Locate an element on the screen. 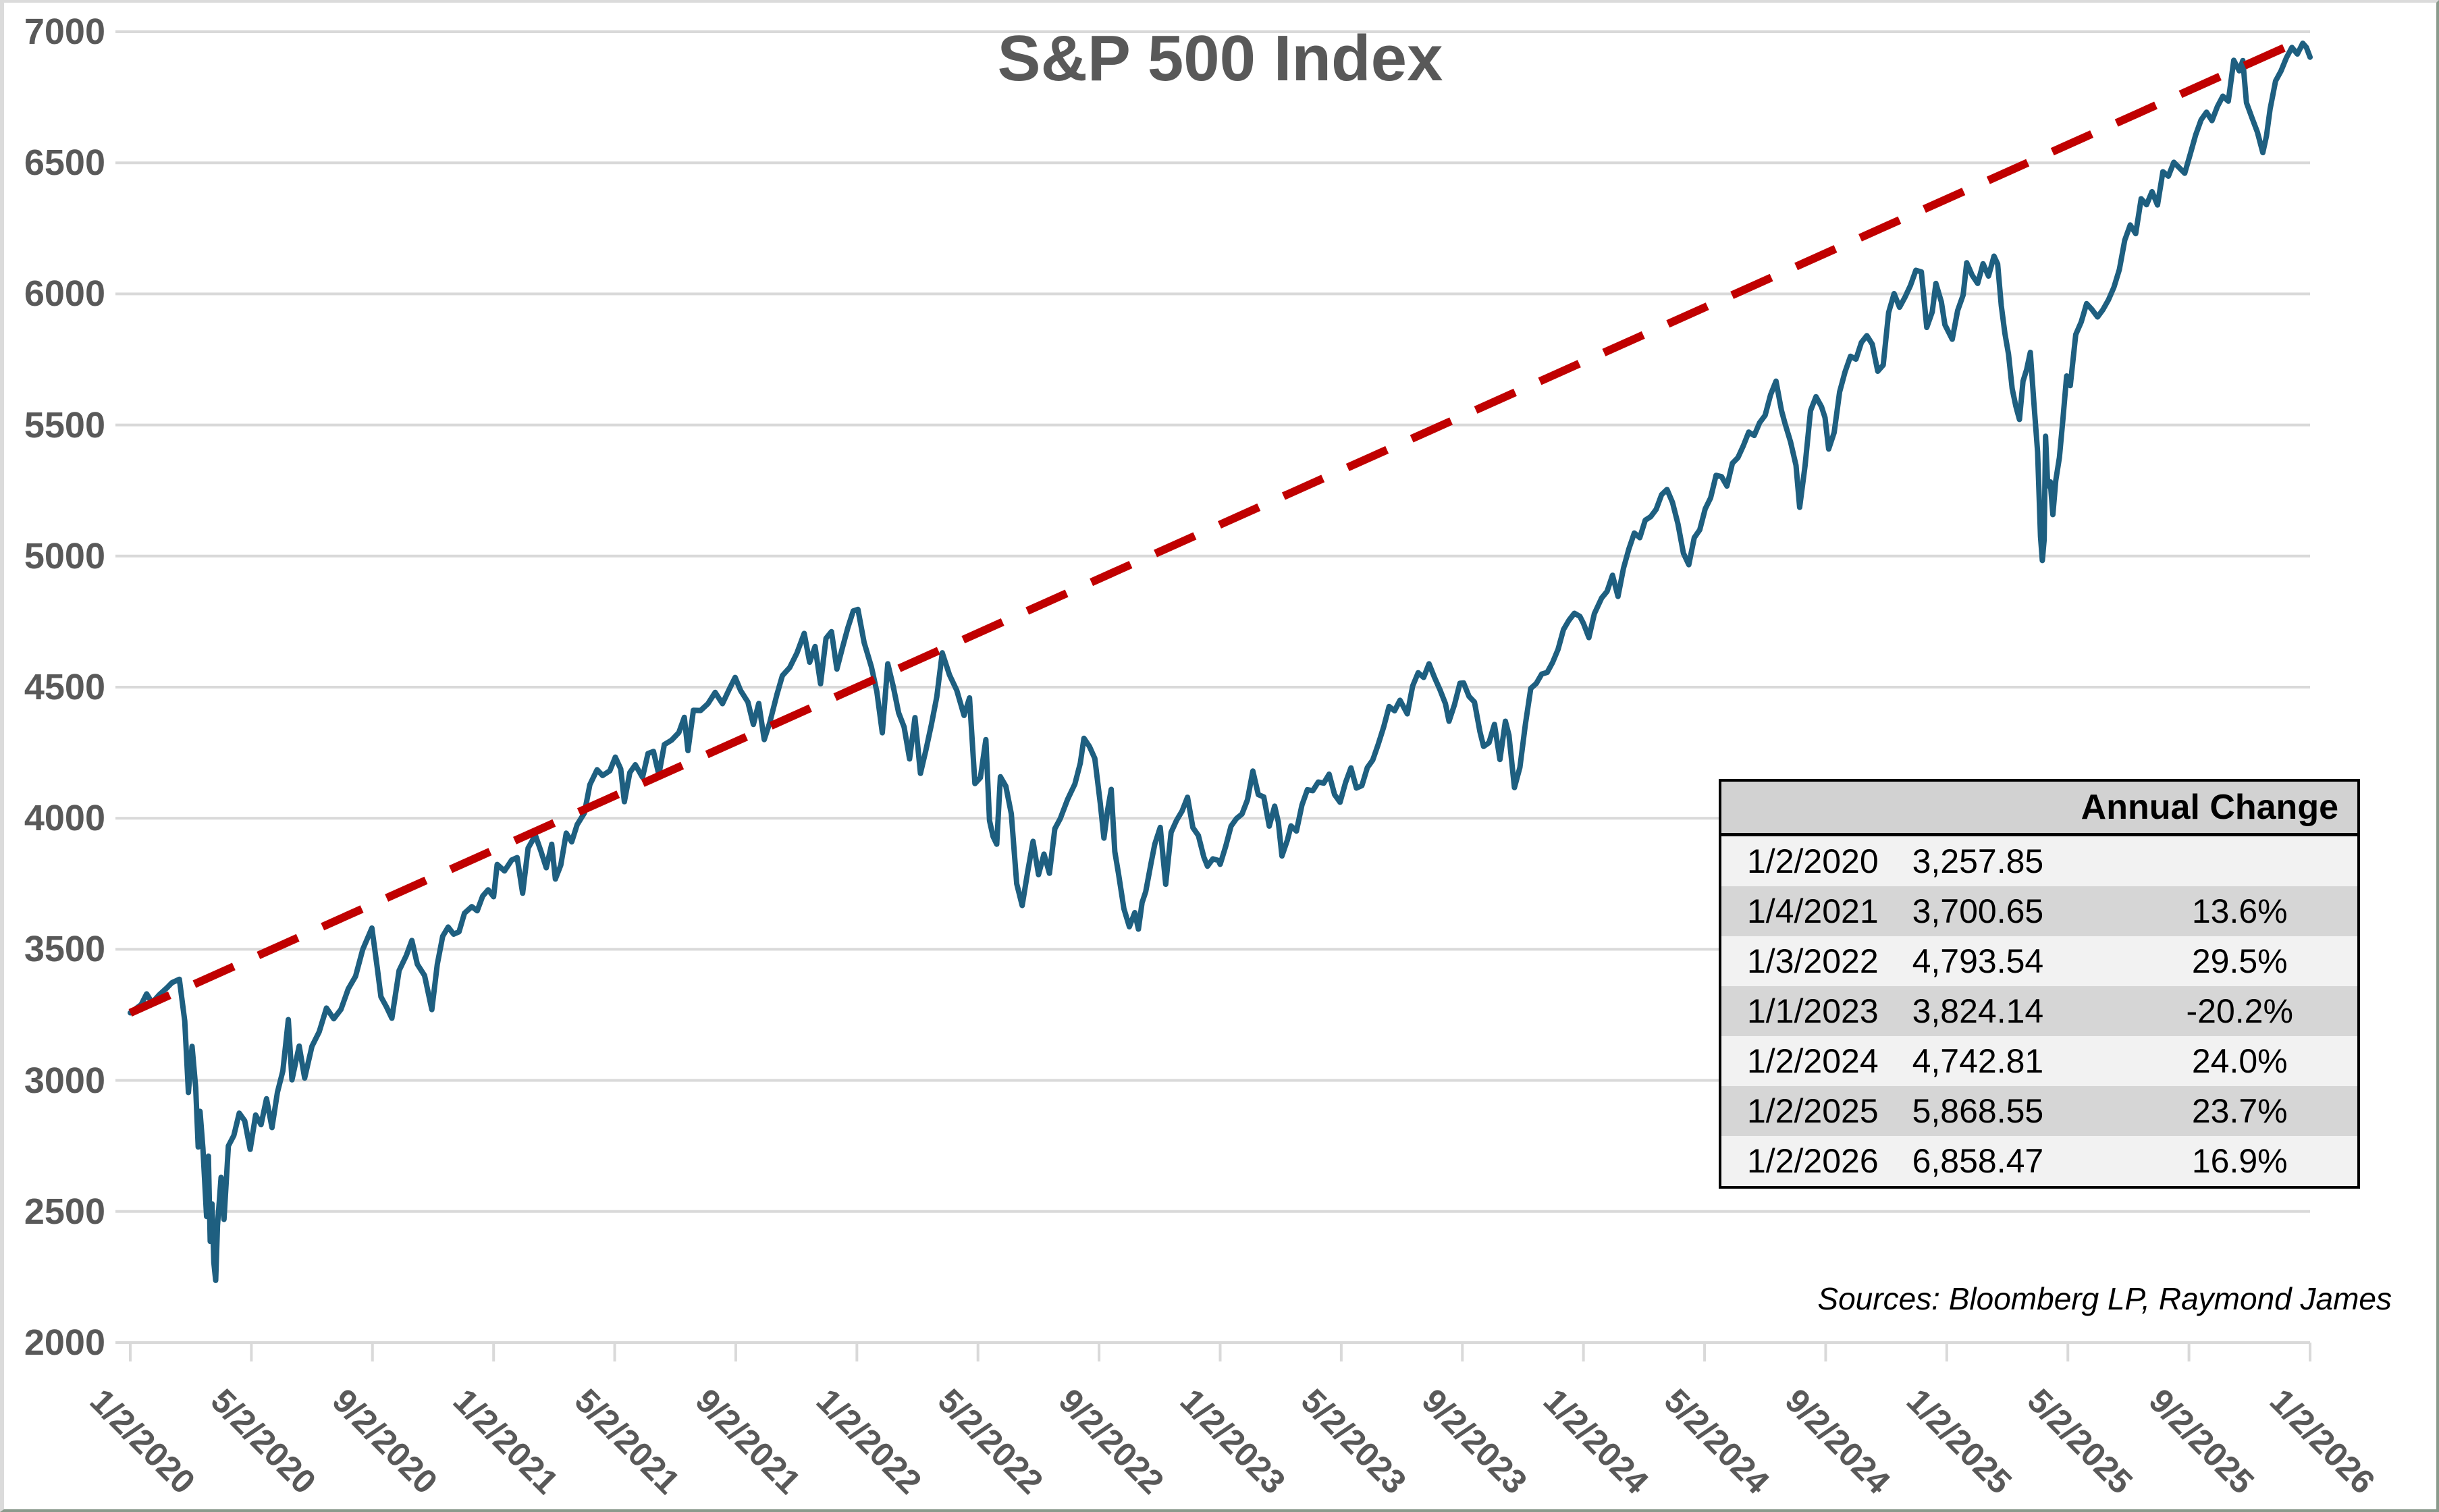  y-tick-label: 3500 is located at coordinates (64, 949).